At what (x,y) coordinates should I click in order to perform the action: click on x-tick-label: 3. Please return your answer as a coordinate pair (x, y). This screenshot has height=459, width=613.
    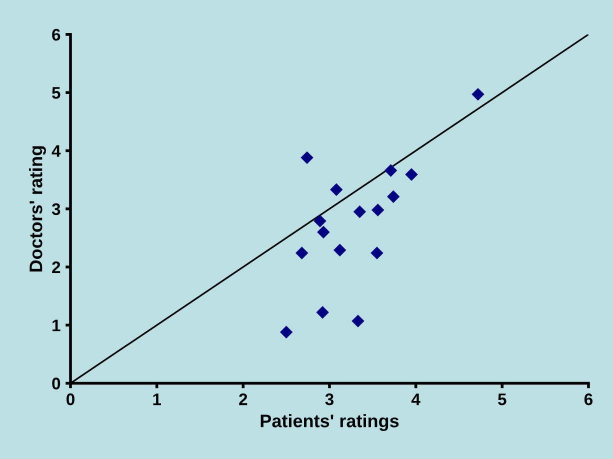
    Looking at the image, I should click on (329, 399).